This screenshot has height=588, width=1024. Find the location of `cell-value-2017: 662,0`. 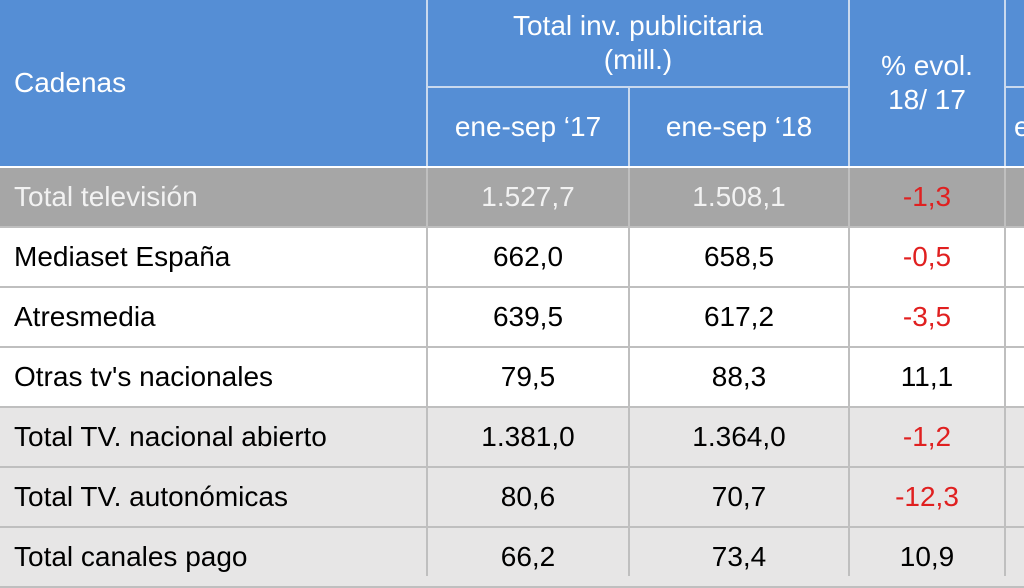

cell-value-2017: 662,0 is located at coordinates (528, 256).